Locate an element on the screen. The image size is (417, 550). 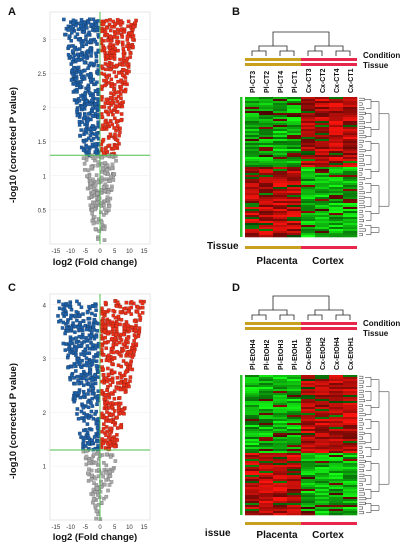
heatmap-b-column-label: Cx-CT3 is located at coordinates (309, 80).